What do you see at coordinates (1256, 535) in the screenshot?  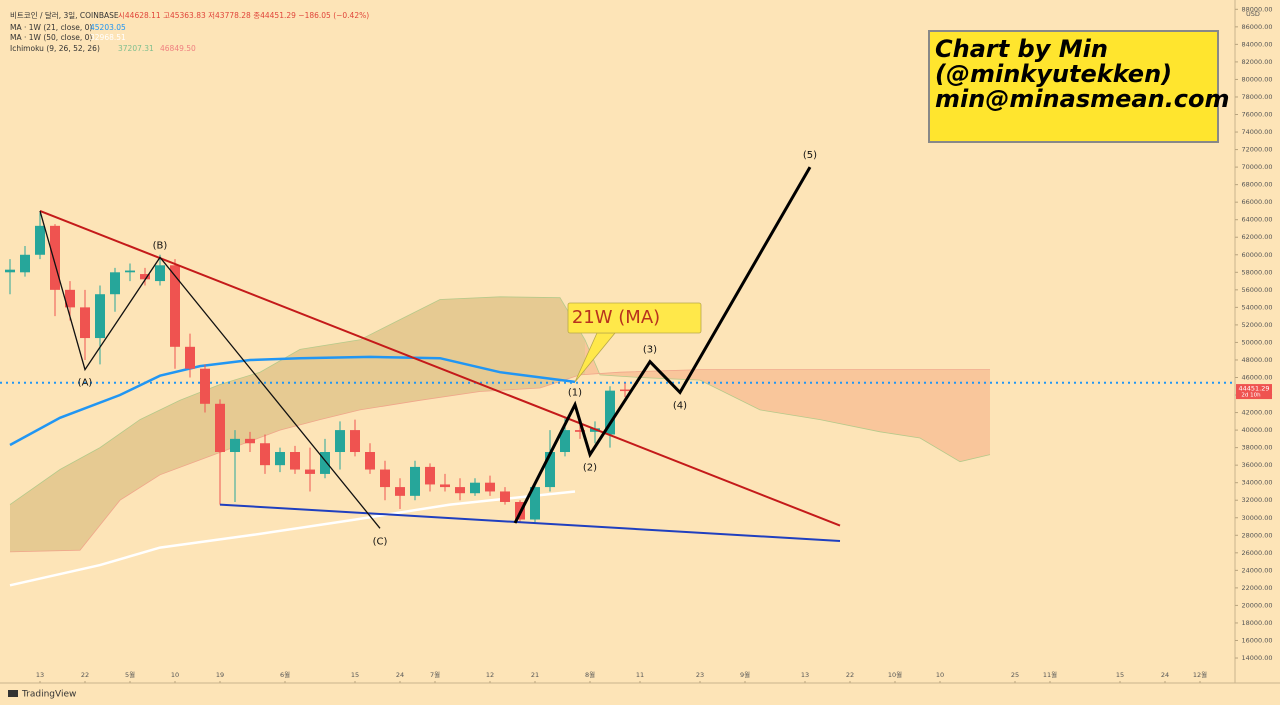 I see `y-tick-label: 28000.00` at bounding box center [1256, 535].